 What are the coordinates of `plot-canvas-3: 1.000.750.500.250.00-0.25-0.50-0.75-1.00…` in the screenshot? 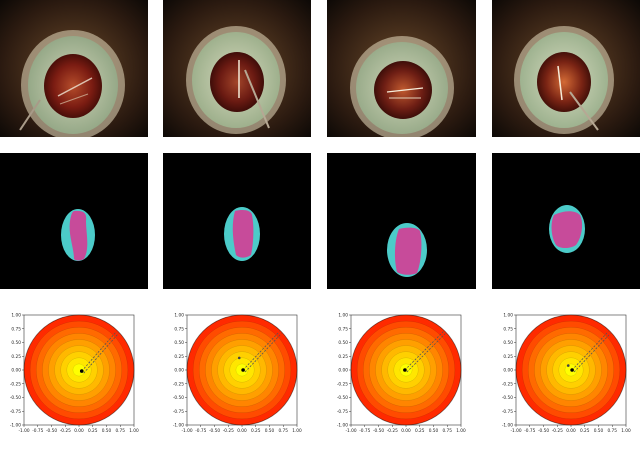 It's located at (401, 373).